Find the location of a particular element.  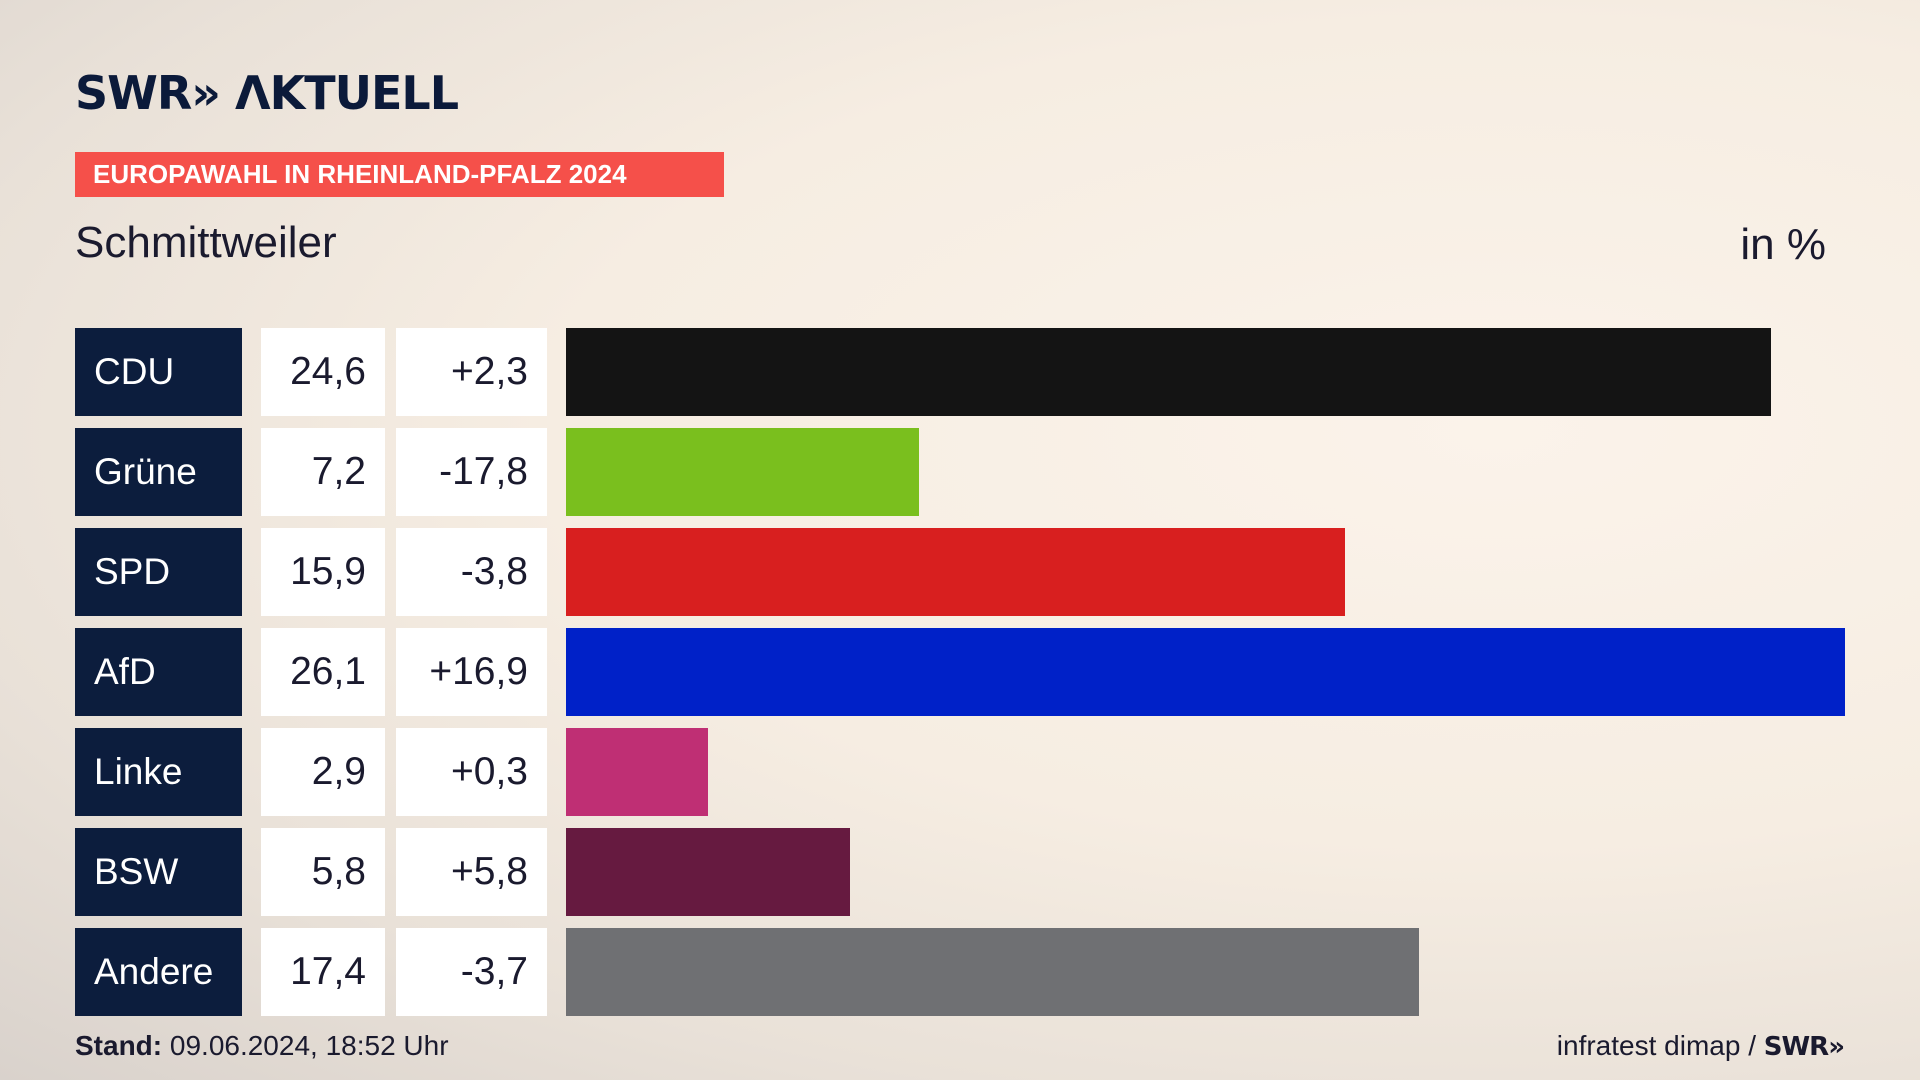

party-label: AfD is located at coordinates (158, 672).